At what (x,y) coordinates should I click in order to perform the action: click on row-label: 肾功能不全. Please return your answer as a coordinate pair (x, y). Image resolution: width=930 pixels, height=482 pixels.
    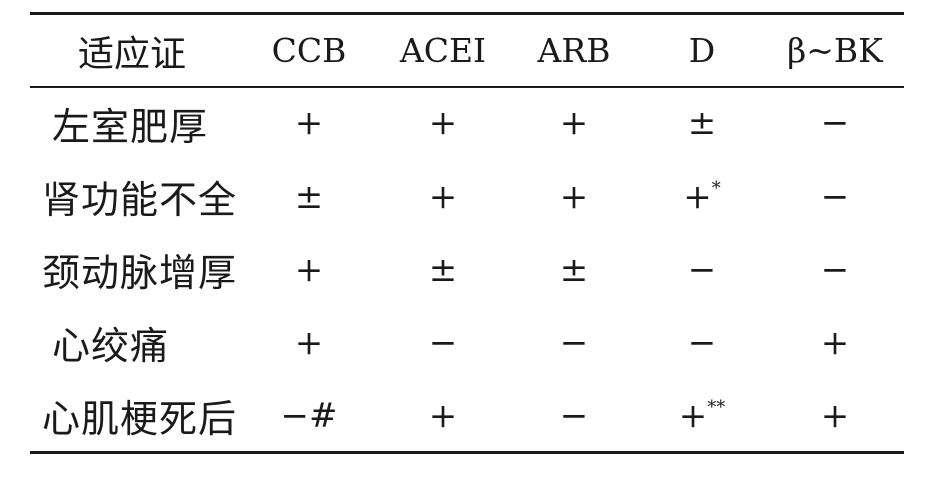
    Looking at the image, I should click on (140, 200).